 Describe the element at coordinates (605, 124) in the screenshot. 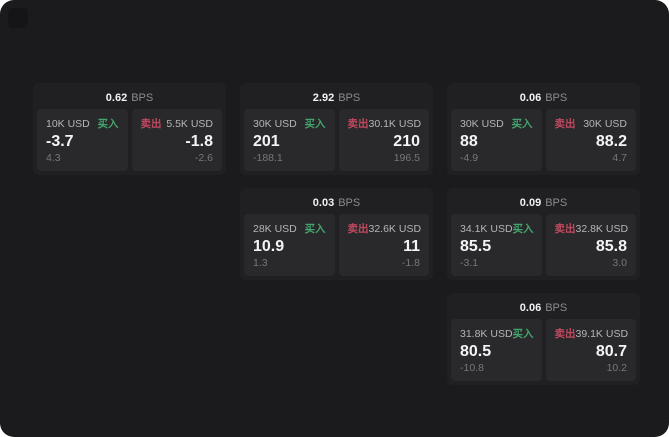

I see `sell-amount: 30K USD` at that location.